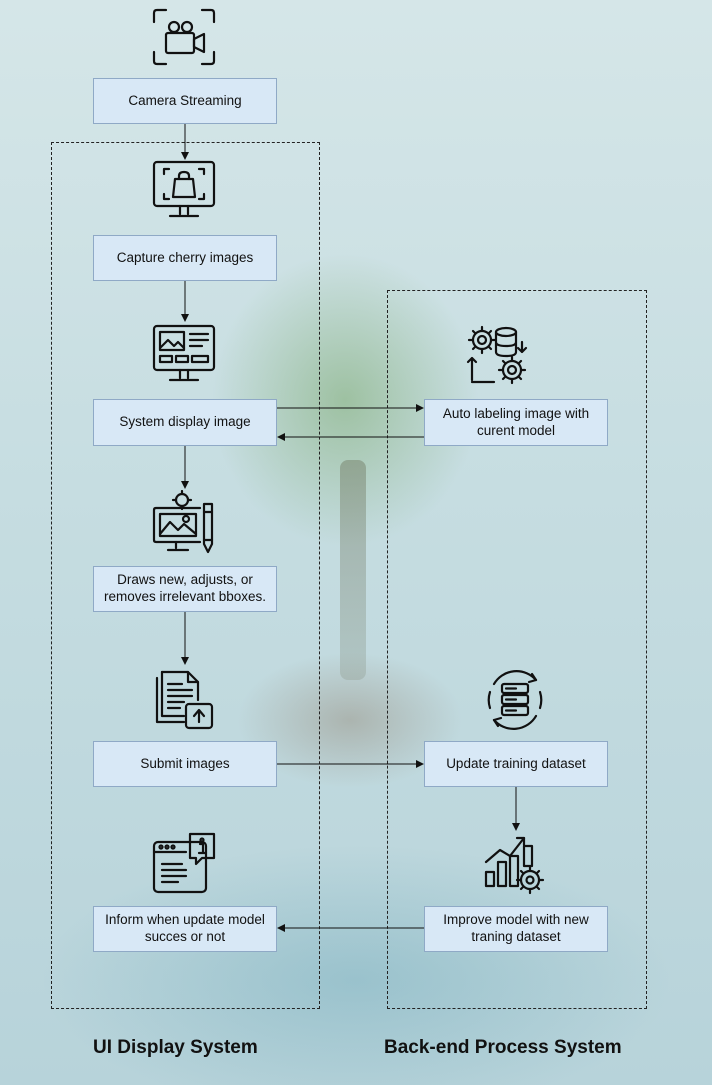 This screenshot has height=1085, width=712. I want to click on monitor-capture-icon, so click(184, 189).